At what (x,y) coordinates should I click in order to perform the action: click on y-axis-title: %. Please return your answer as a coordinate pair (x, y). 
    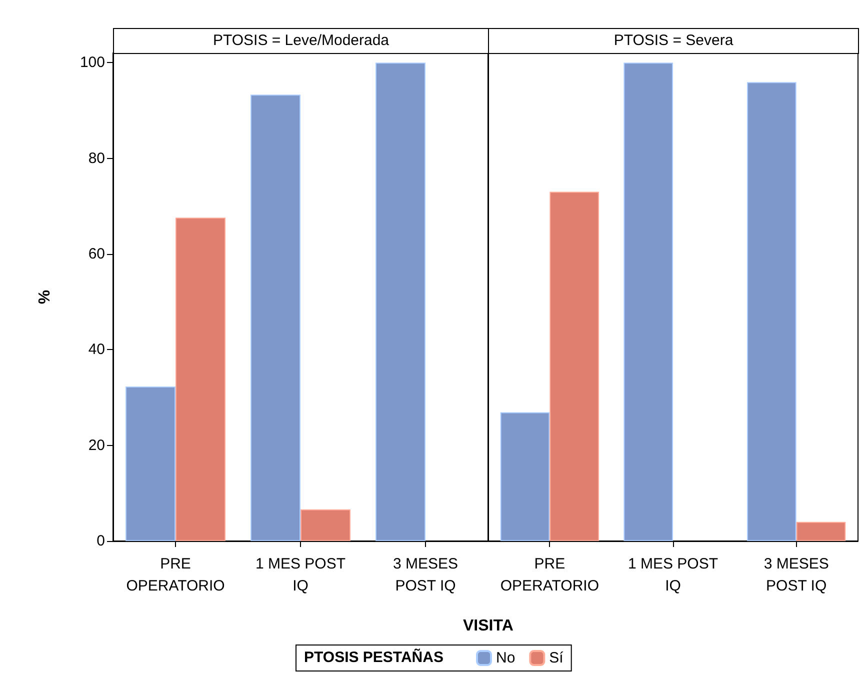
    Looking at the image, I should click on (45, 297).